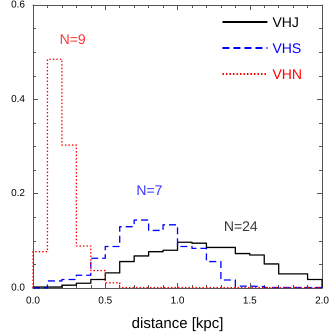 The height and width of the screenshot is (336, 332). Describe the element at coordinates (250, 301) in the screenshot. I see `x-tick-label: 1.5` at that location.